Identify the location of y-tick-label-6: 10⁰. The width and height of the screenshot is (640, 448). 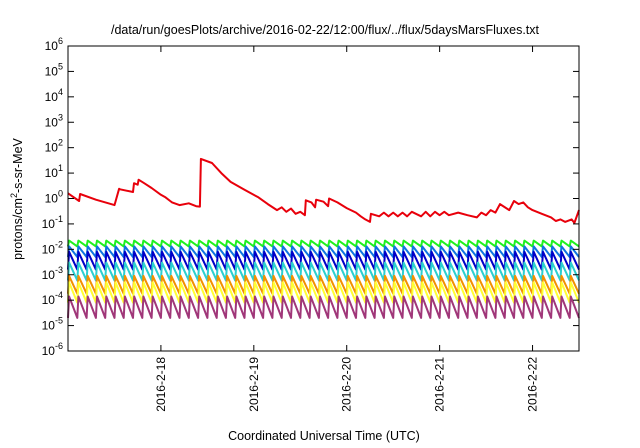
(54, 197).